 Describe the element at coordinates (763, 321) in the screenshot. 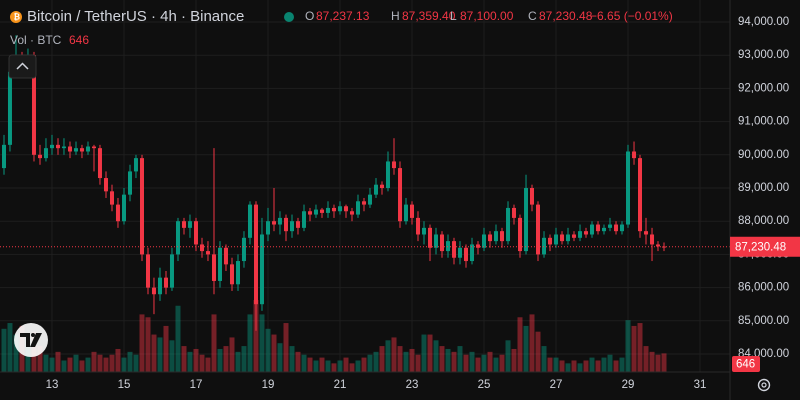

I see `y-tick-label: 85,000.00` at that location.